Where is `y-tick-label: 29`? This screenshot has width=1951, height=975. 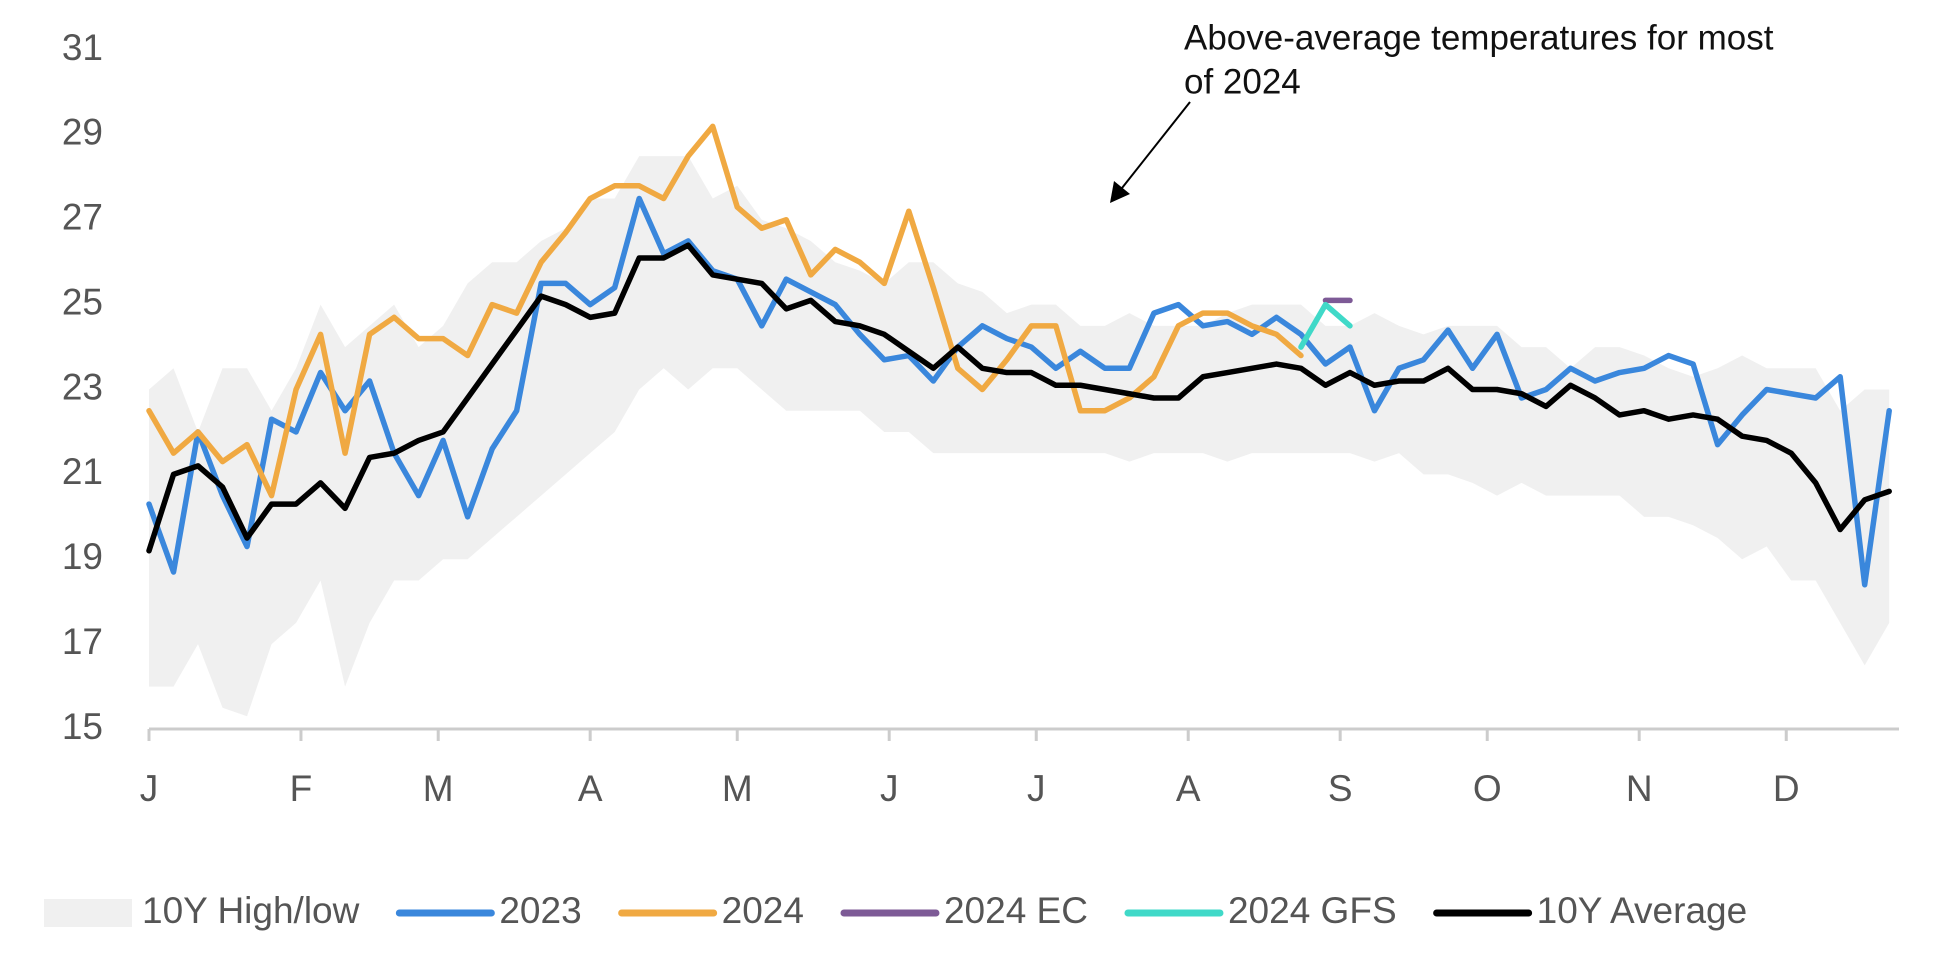
y-tick-label: 29 is located at coordinates (82, 132).